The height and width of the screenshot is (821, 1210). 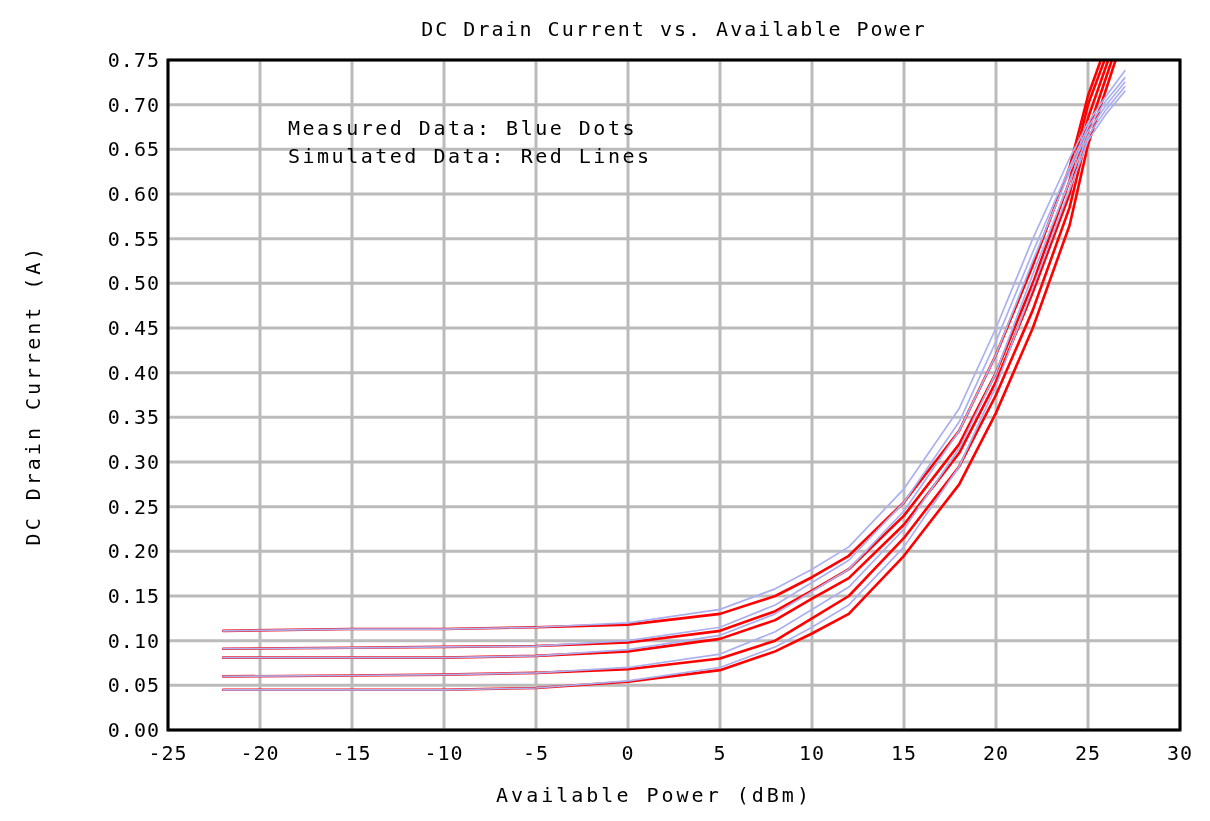 What do you see at coordinates (133, 238) in the screenshot?
I see `y-tick-label: 0.55` at bounding box center [133, 238].